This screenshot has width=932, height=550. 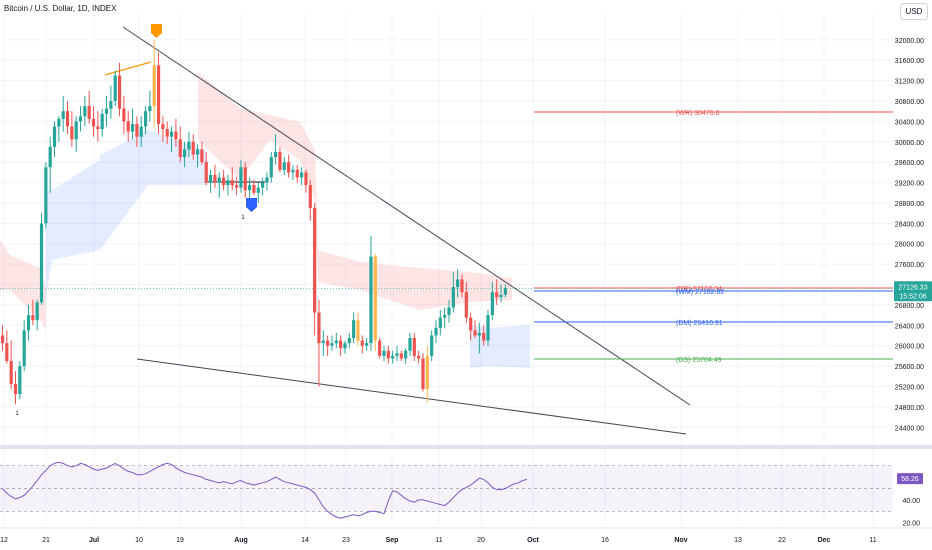 I want to click on cloud-red-left, so click(x=23, y=285).